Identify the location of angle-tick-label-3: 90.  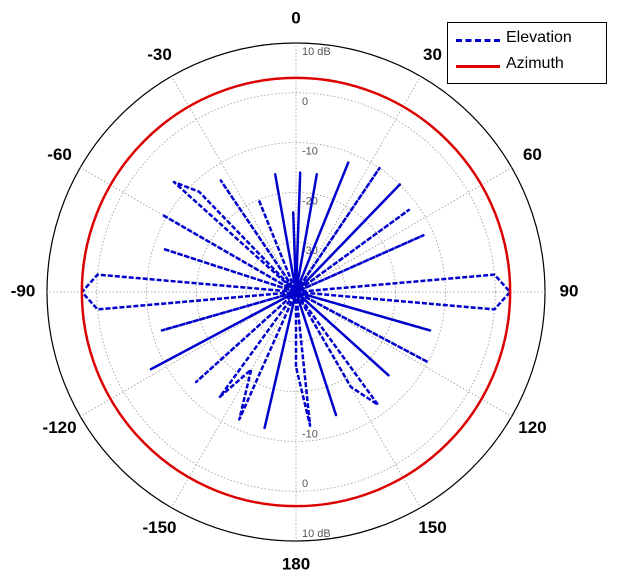
(569, 290).